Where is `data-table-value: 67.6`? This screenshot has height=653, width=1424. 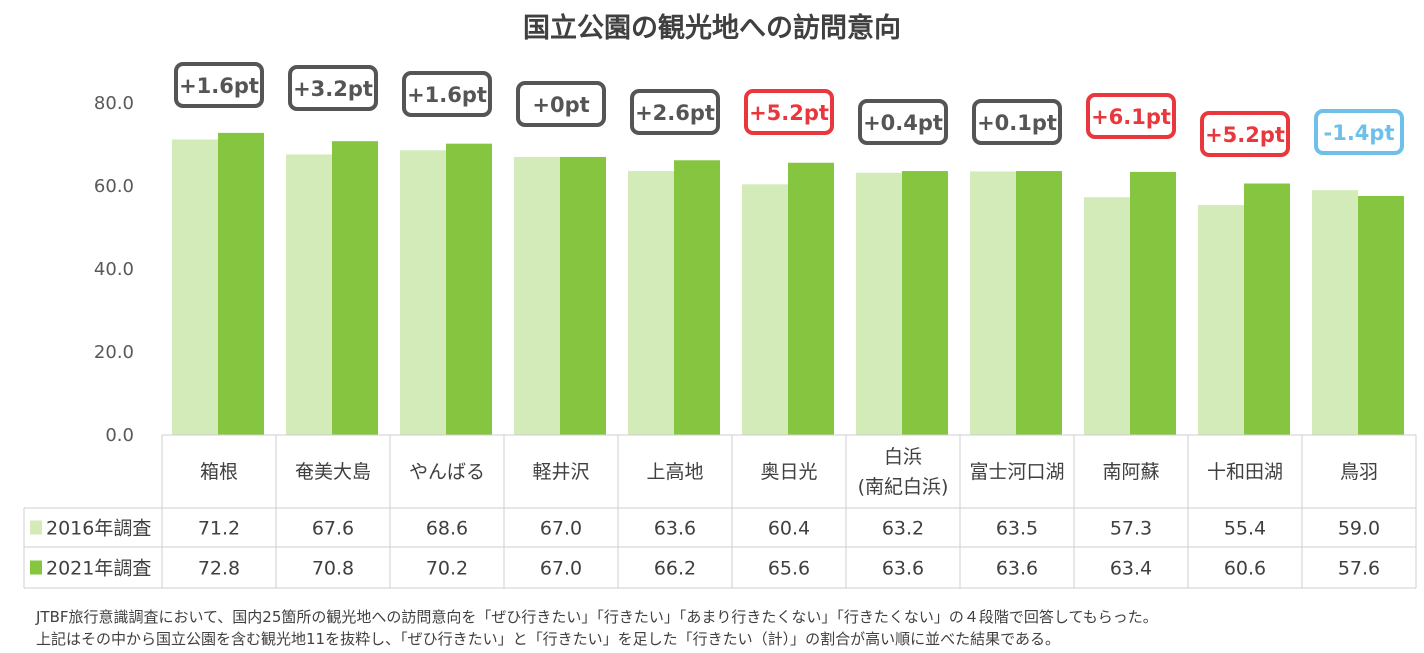
data-table-value: 67.6 is located at coordinates (333, 529).